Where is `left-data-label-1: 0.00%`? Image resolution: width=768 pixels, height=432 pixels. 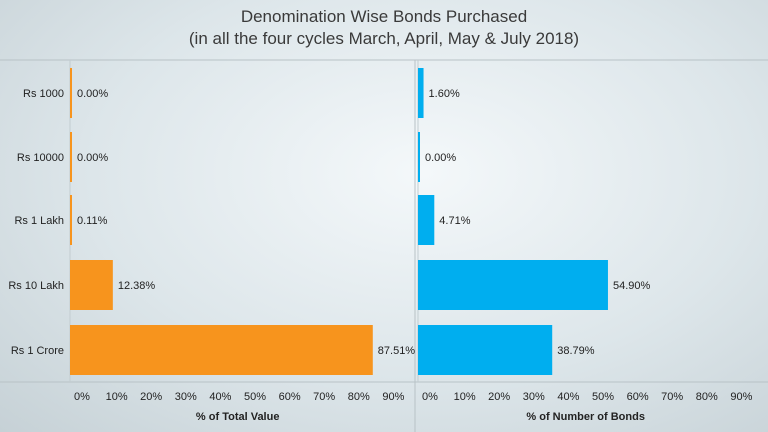
left-data-label-1: 0.00% is located at coordinates (92, 94).